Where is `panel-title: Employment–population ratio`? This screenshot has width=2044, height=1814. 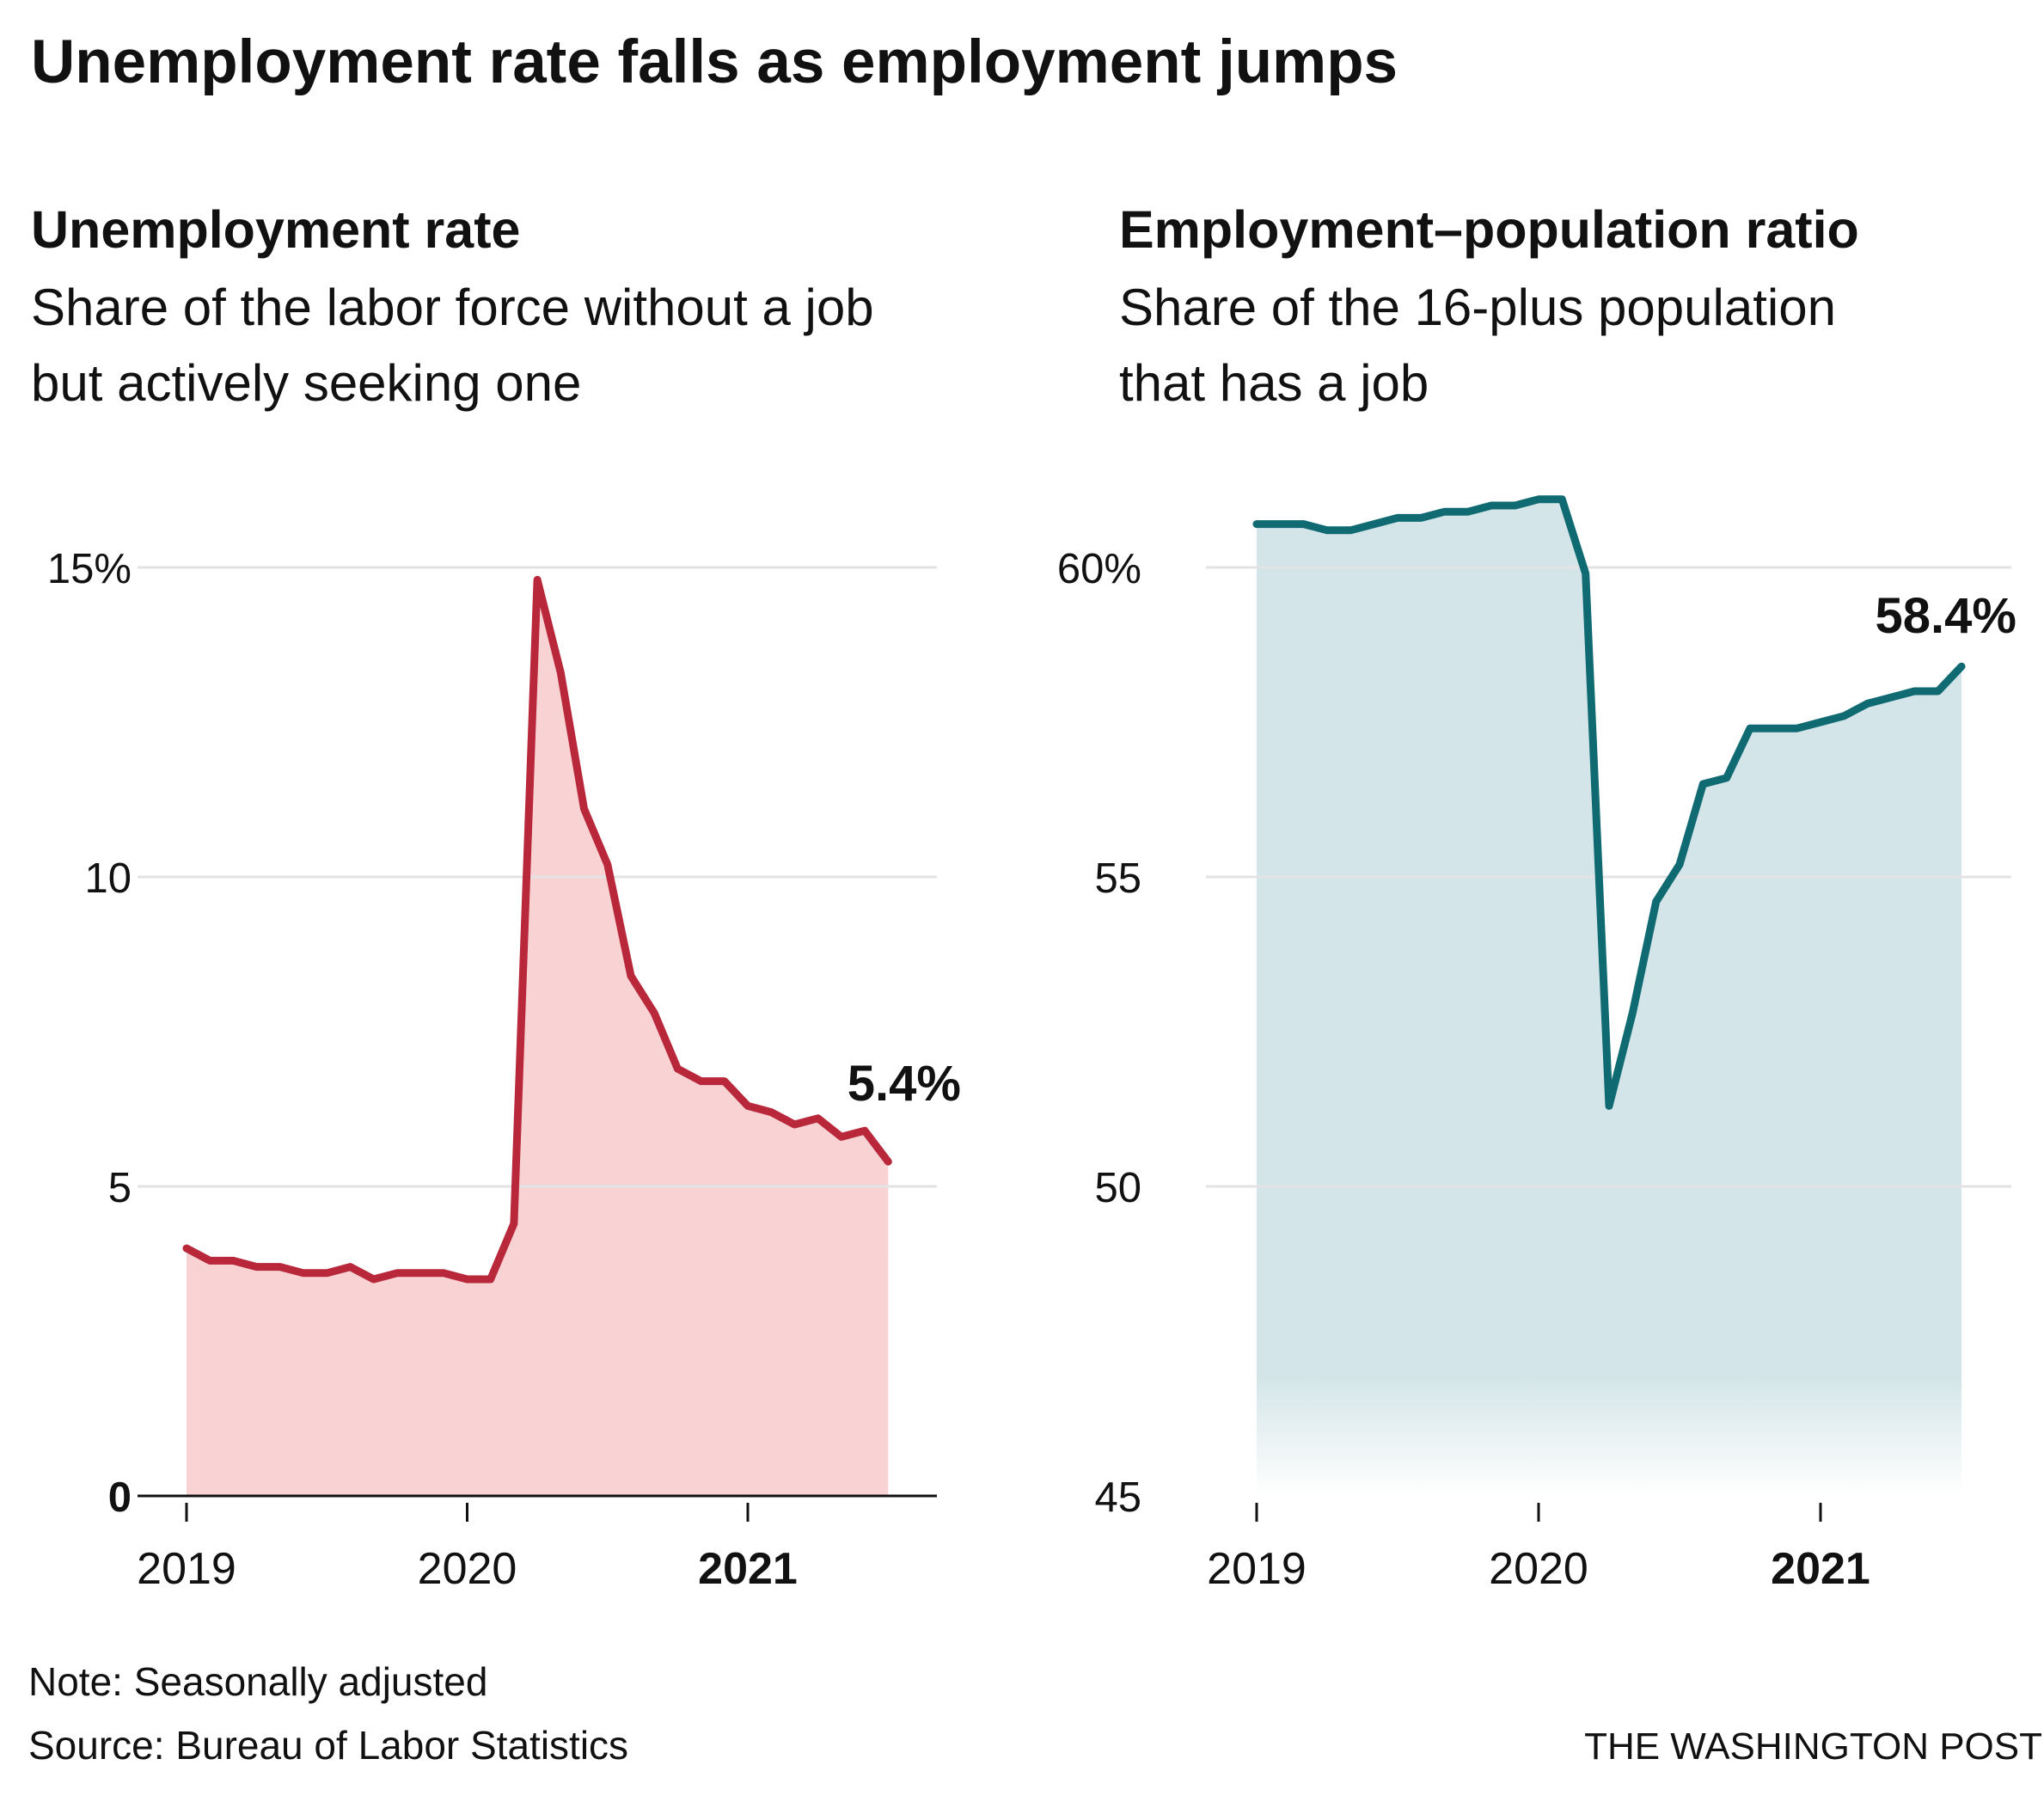
panel-title: Employment–population ratio is located at coordinates (1489, 229).